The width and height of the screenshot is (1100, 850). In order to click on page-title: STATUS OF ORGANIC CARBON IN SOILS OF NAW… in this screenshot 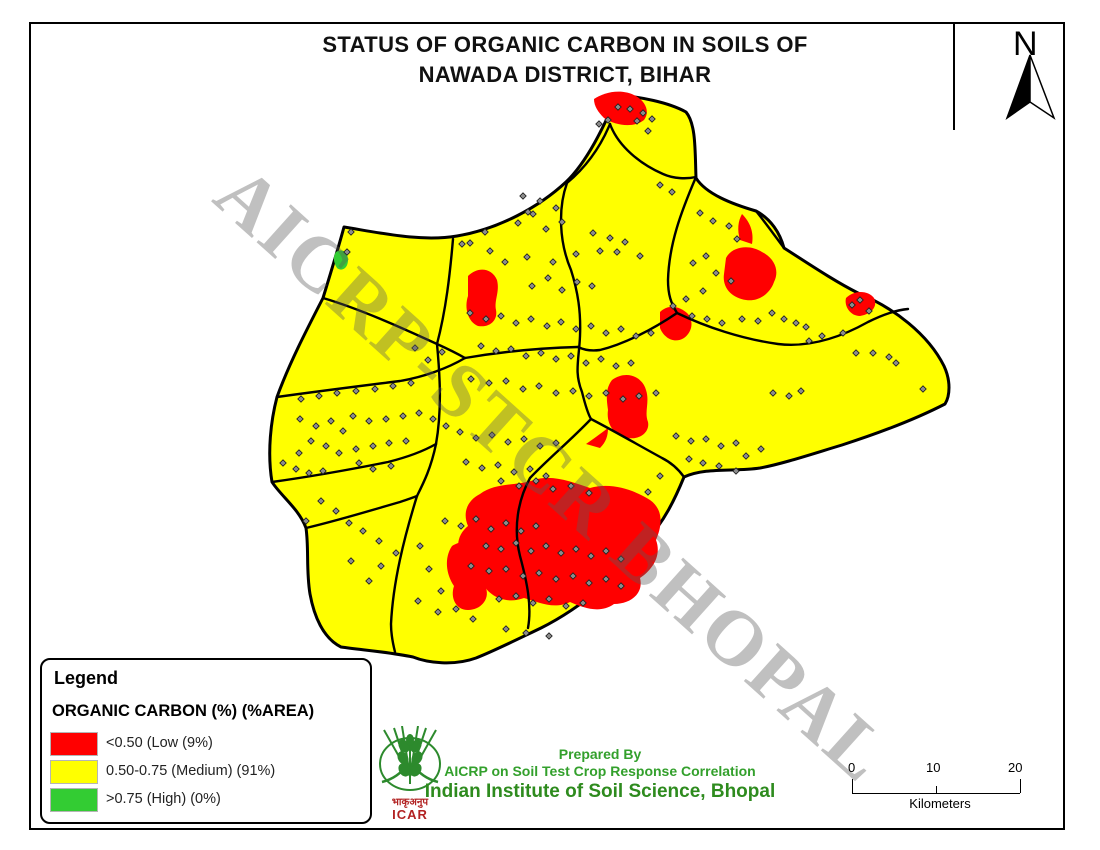, I will do `click(565, 59)`.